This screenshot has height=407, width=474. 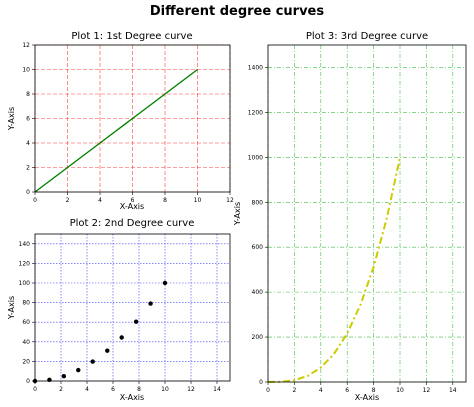 I want to click on y-tick-label: 4, so click(x=28, y=143).